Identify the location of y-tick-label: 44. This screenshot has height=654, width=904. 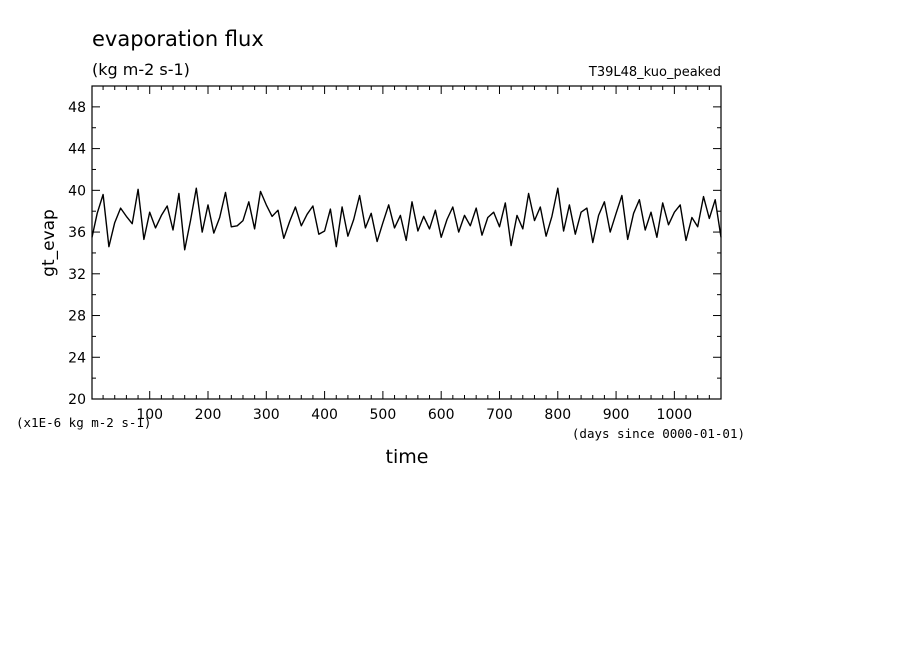
(77, 150).